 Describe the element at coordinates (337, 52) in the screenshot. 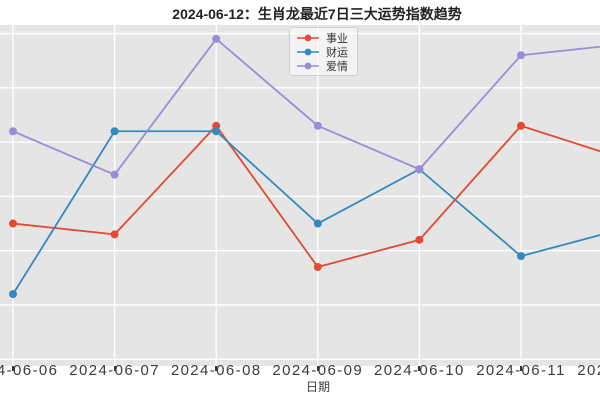

I see `legend-label: 财运` at that location.